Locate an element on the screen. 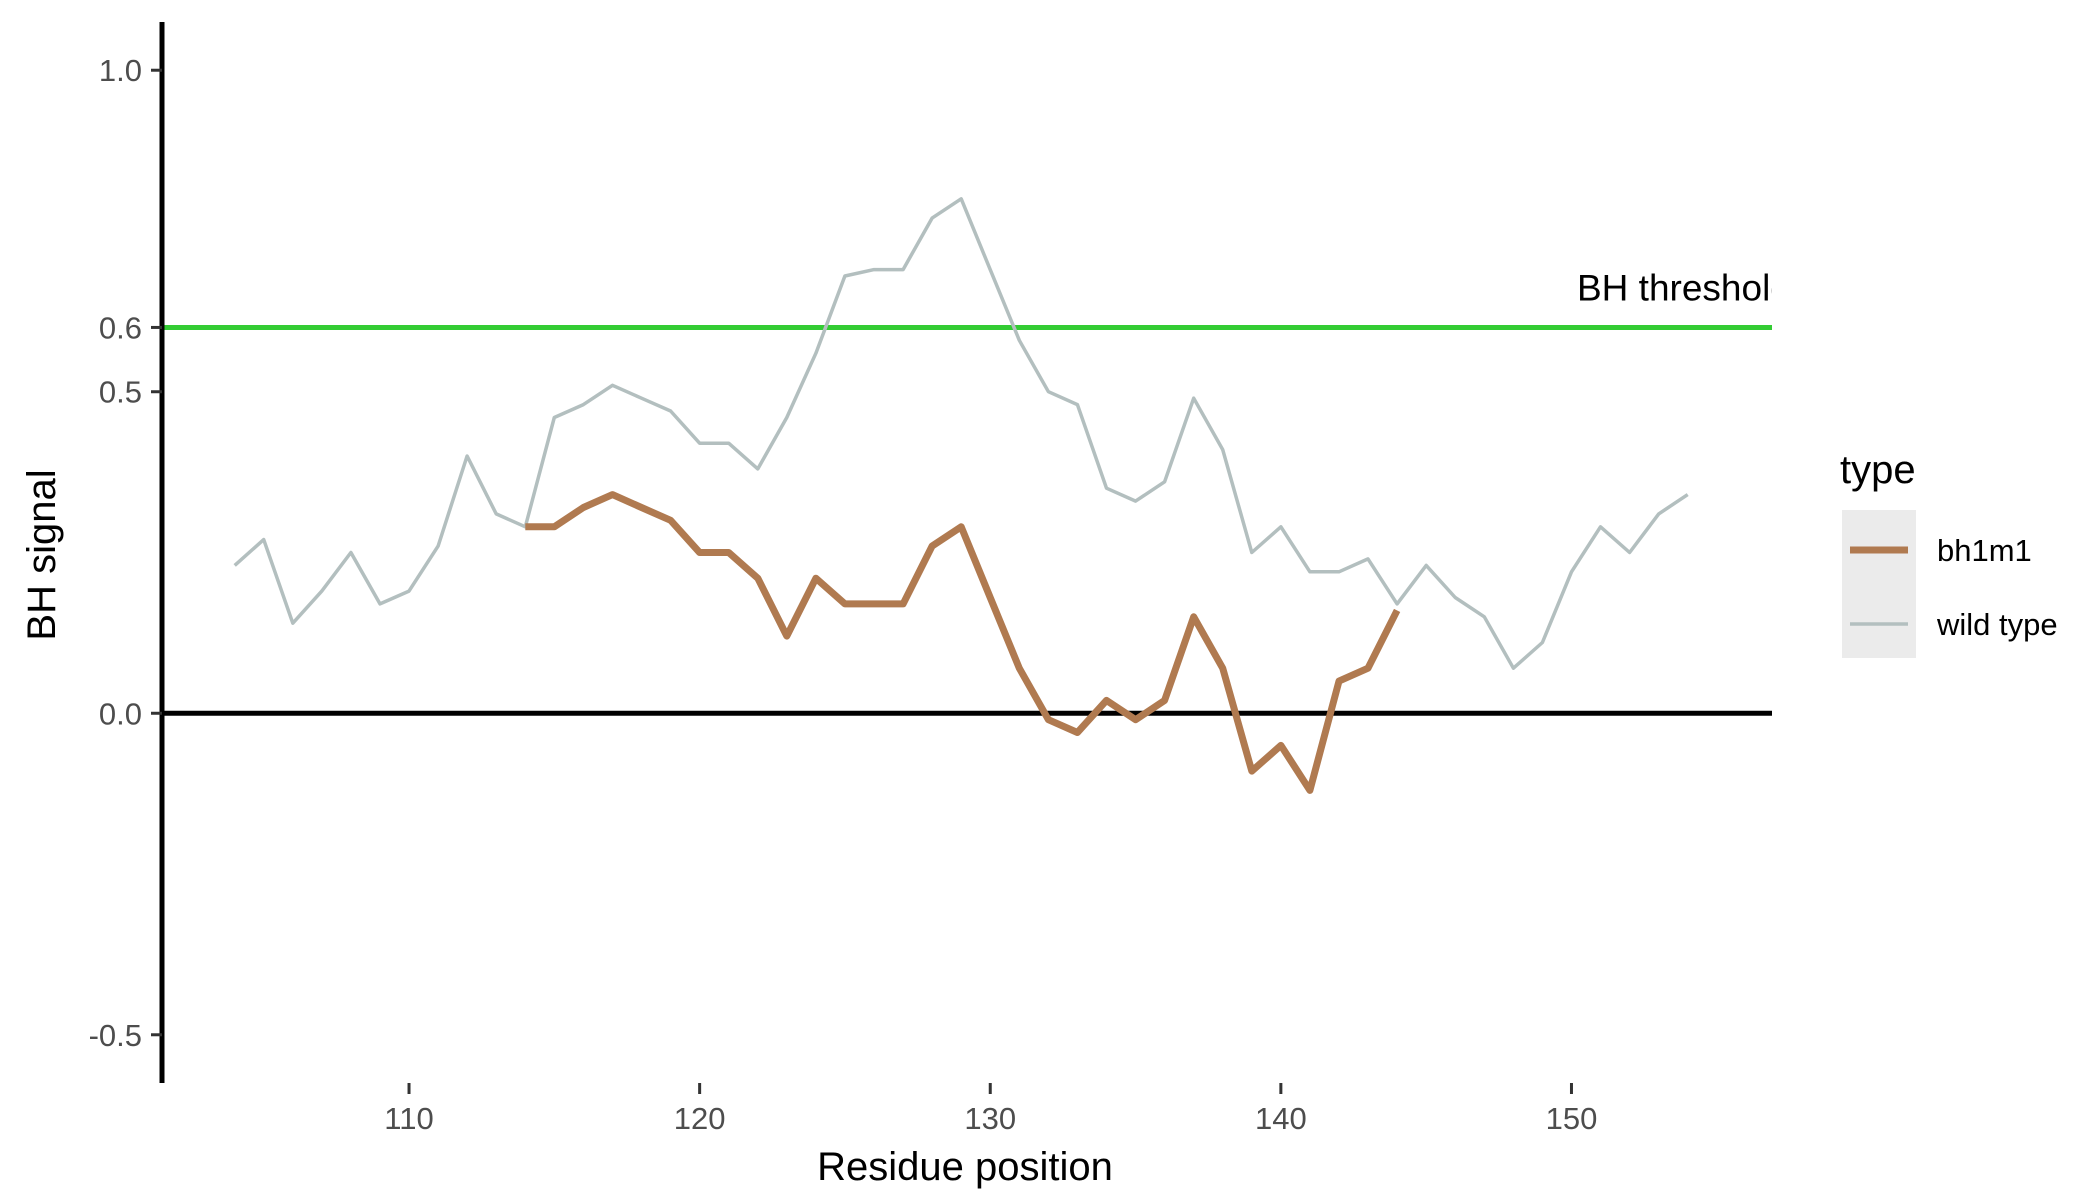  legend: type bh1m1 wild type is located at coordinates (1949, 553).